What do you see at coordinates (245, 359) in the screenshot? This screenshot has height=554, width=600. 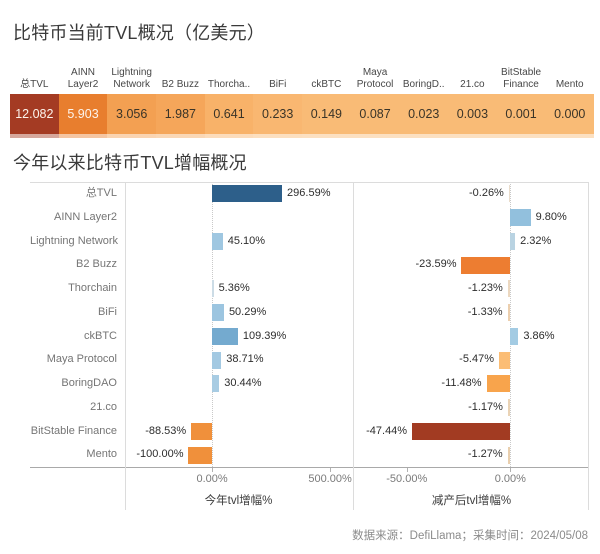 I see `bar-value-label: 38.71%` at bounding box center [245, 359].